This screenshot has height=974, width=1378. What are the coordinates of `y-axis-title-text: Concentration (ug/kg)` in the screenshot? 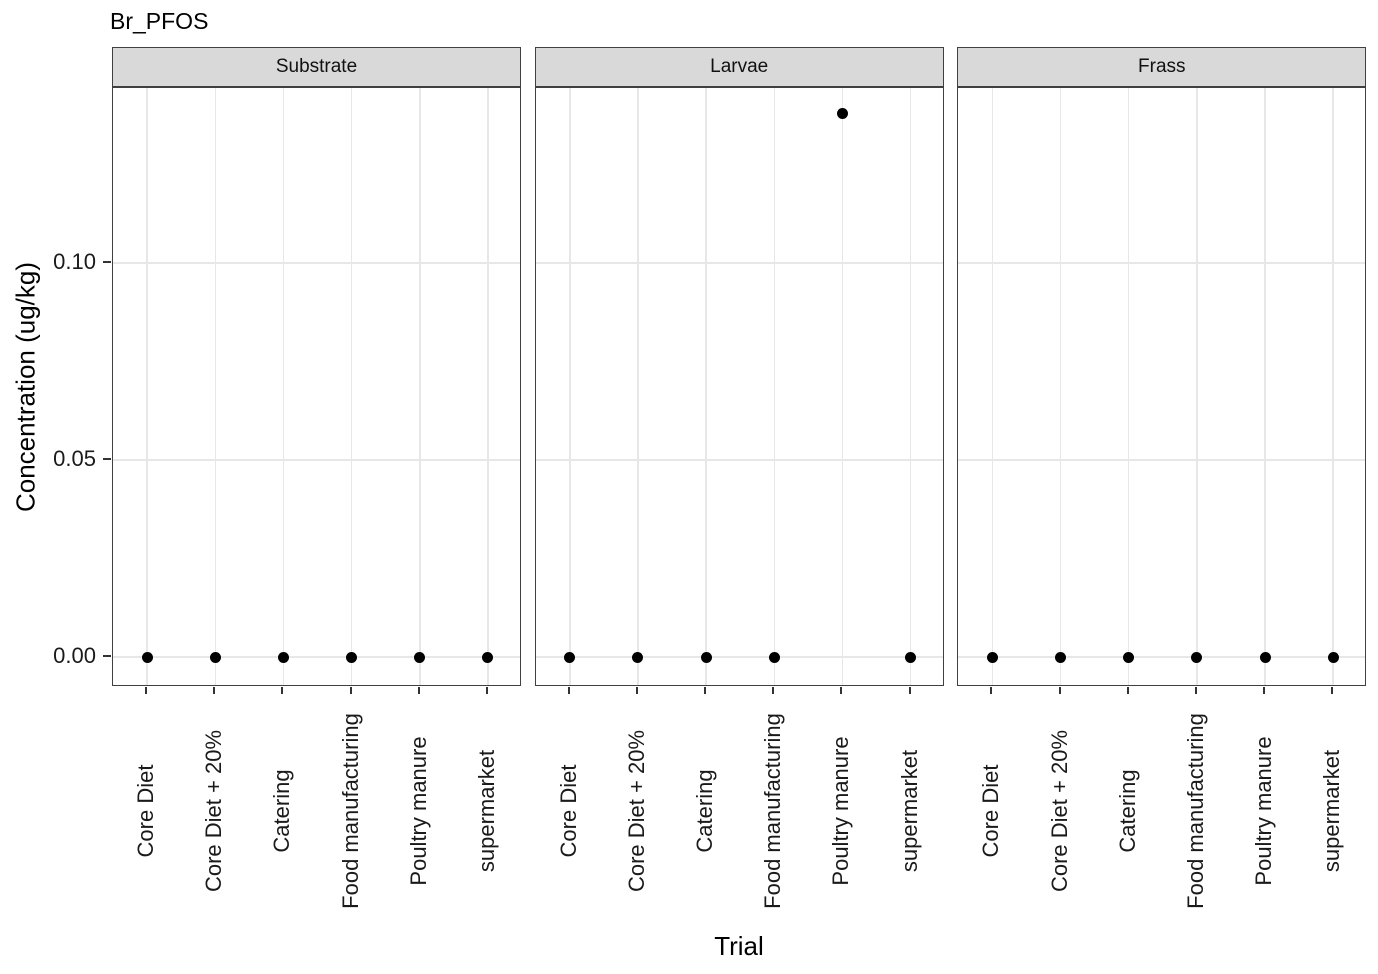 It's located at (25, 387).